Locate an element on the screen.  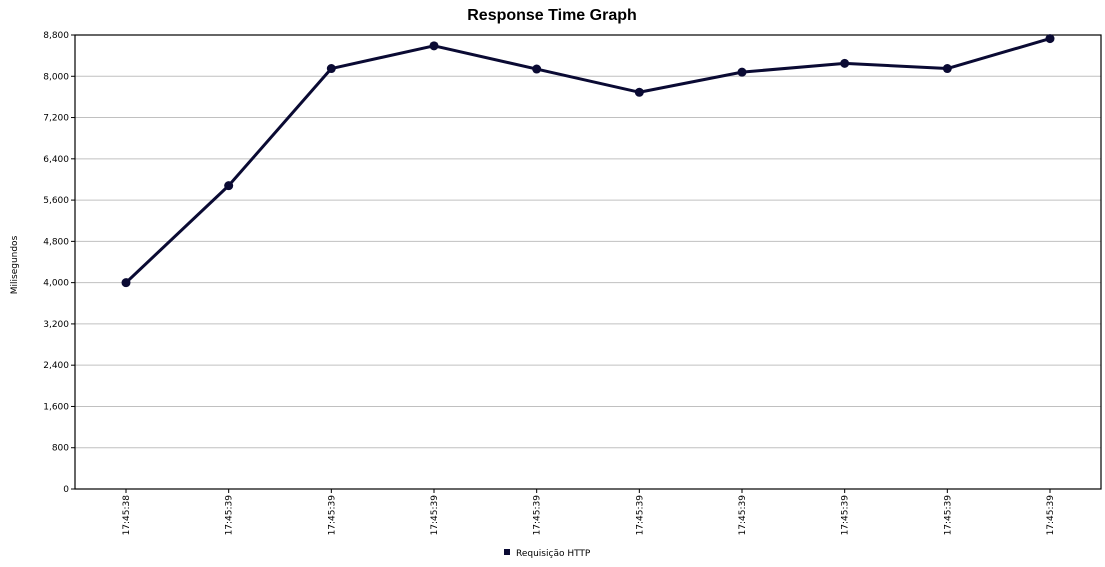
y-tick-label: 800 is located at coordinates (60, 449).